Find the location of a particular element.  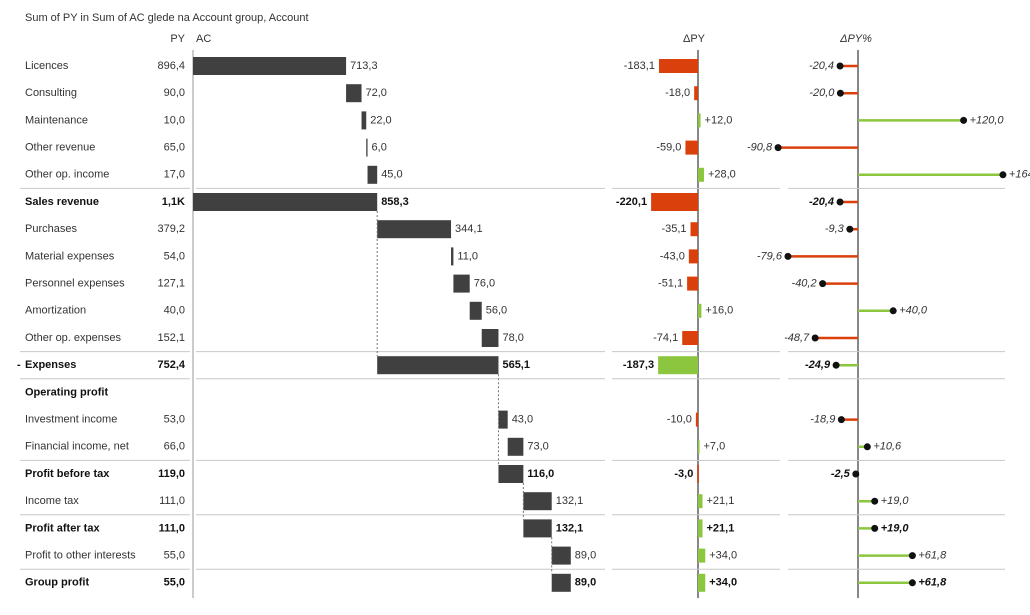

dpy-pct-label: -9,3 is located at coordinates (835, 229).